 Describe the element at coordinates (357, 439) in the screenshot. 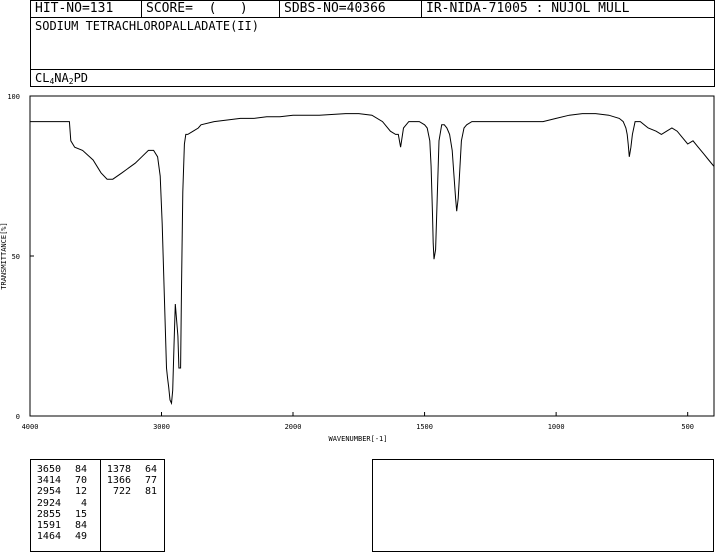

I see `x-axis-label: WAVENUMBER[-1]` at that location.